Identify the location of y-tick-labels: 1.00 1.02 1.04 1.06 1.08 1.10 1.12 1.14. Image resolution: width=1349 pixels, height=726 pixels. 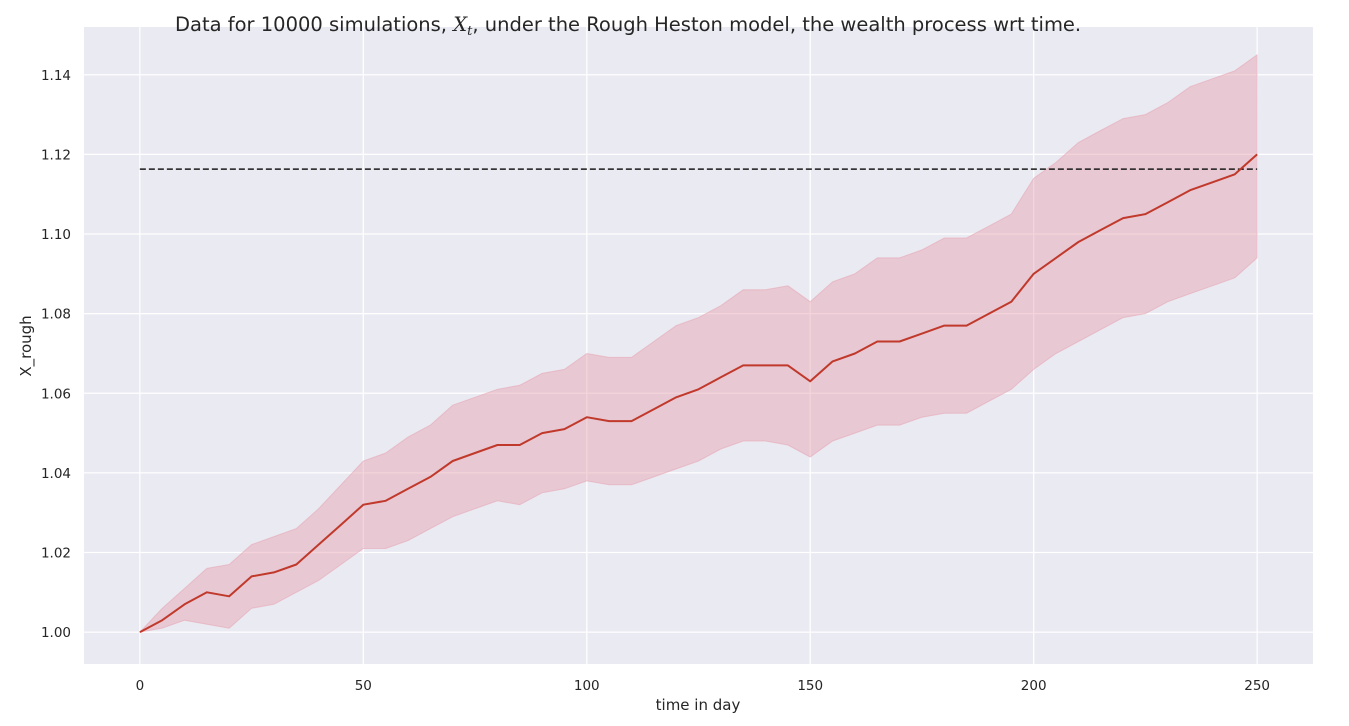
(56, 354).